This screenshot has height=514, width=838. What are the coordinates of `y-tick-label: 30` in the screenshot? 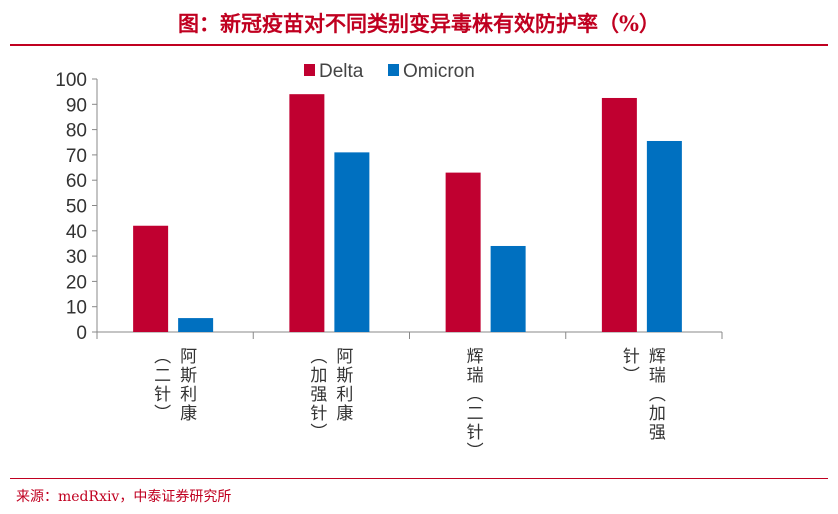 It's located at (76, 257).